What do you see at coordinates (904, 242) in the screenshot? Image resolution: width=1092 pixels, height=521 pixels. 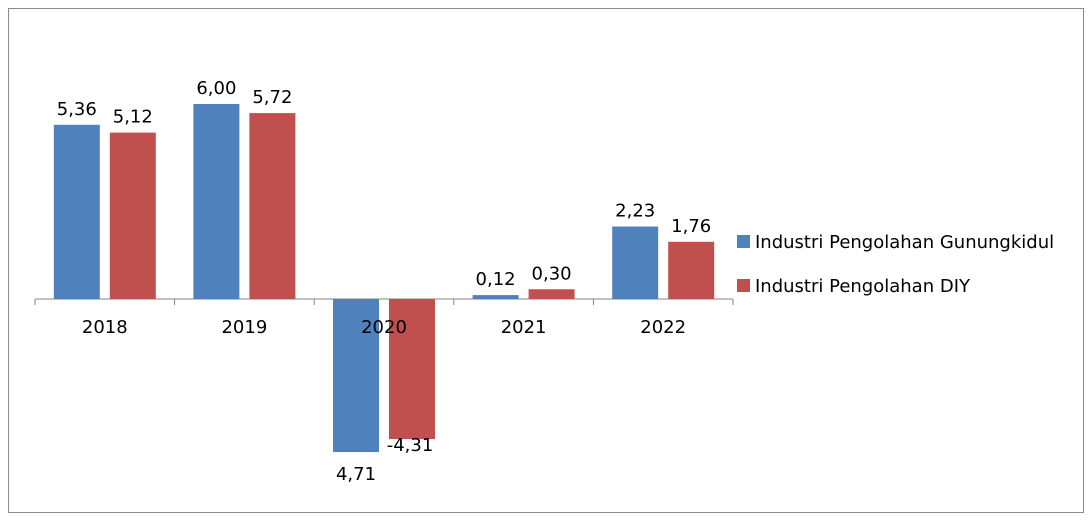 I see `legend-label: Industri Pengolahan Gunungkidul` at bounding box center [904, 242].